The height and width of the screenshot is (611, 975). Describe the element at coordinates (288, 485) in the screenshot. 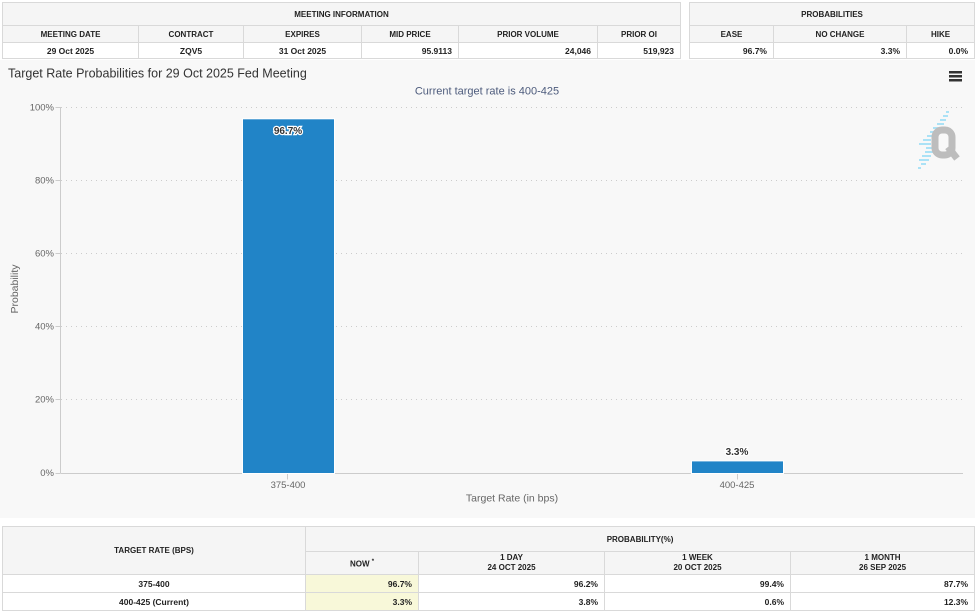

I see `svg-text: 375-400` at that location.